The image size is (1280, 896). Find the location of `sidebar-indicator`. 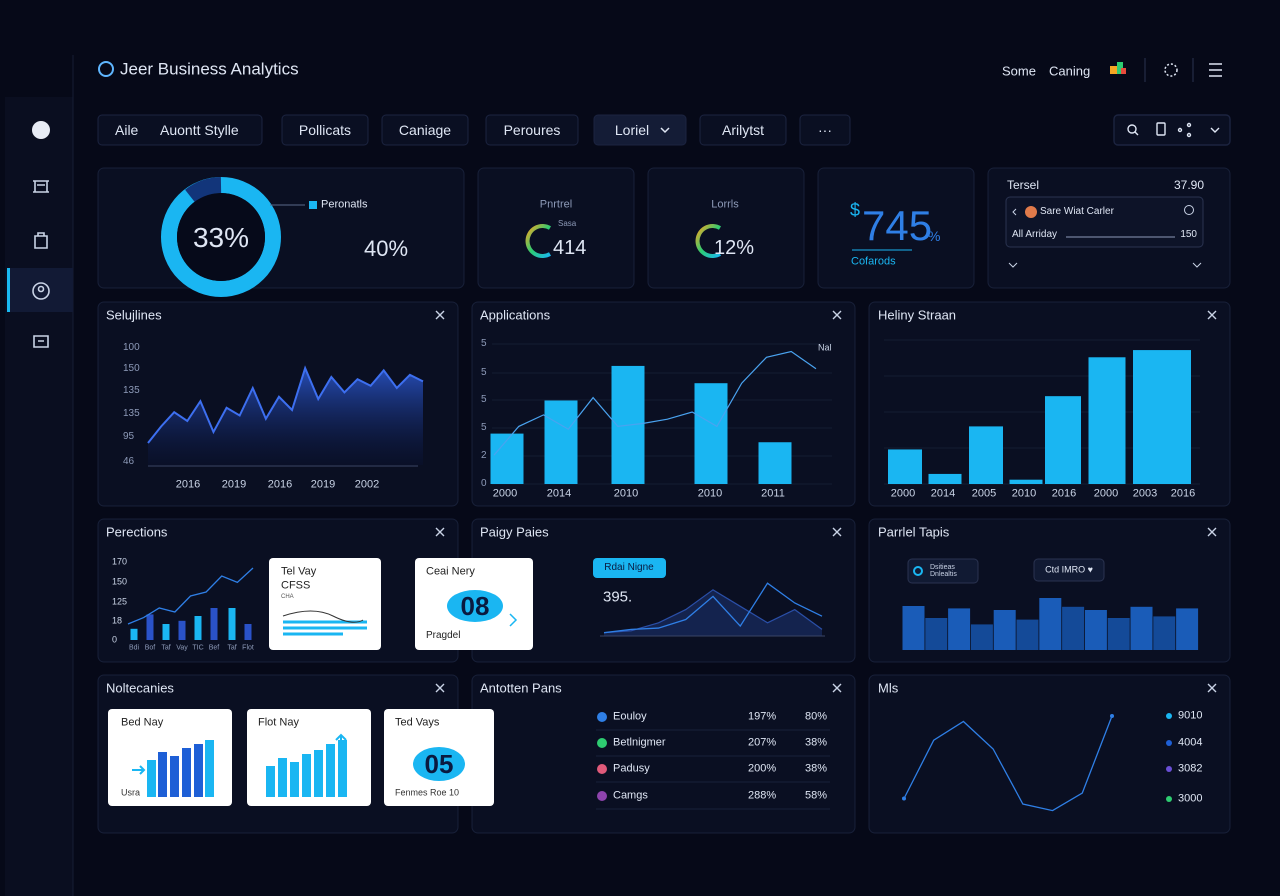

sidebar-indicator is located at coordinates (8, 290).